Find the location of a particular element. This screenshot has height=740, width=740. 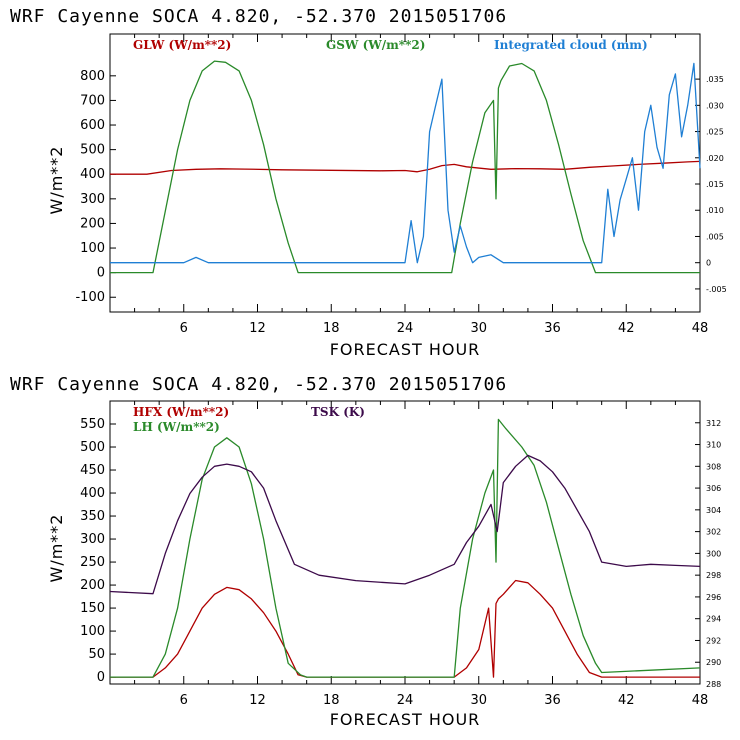

c1-ytick-label: 700 is located at coordinates (92, 100).